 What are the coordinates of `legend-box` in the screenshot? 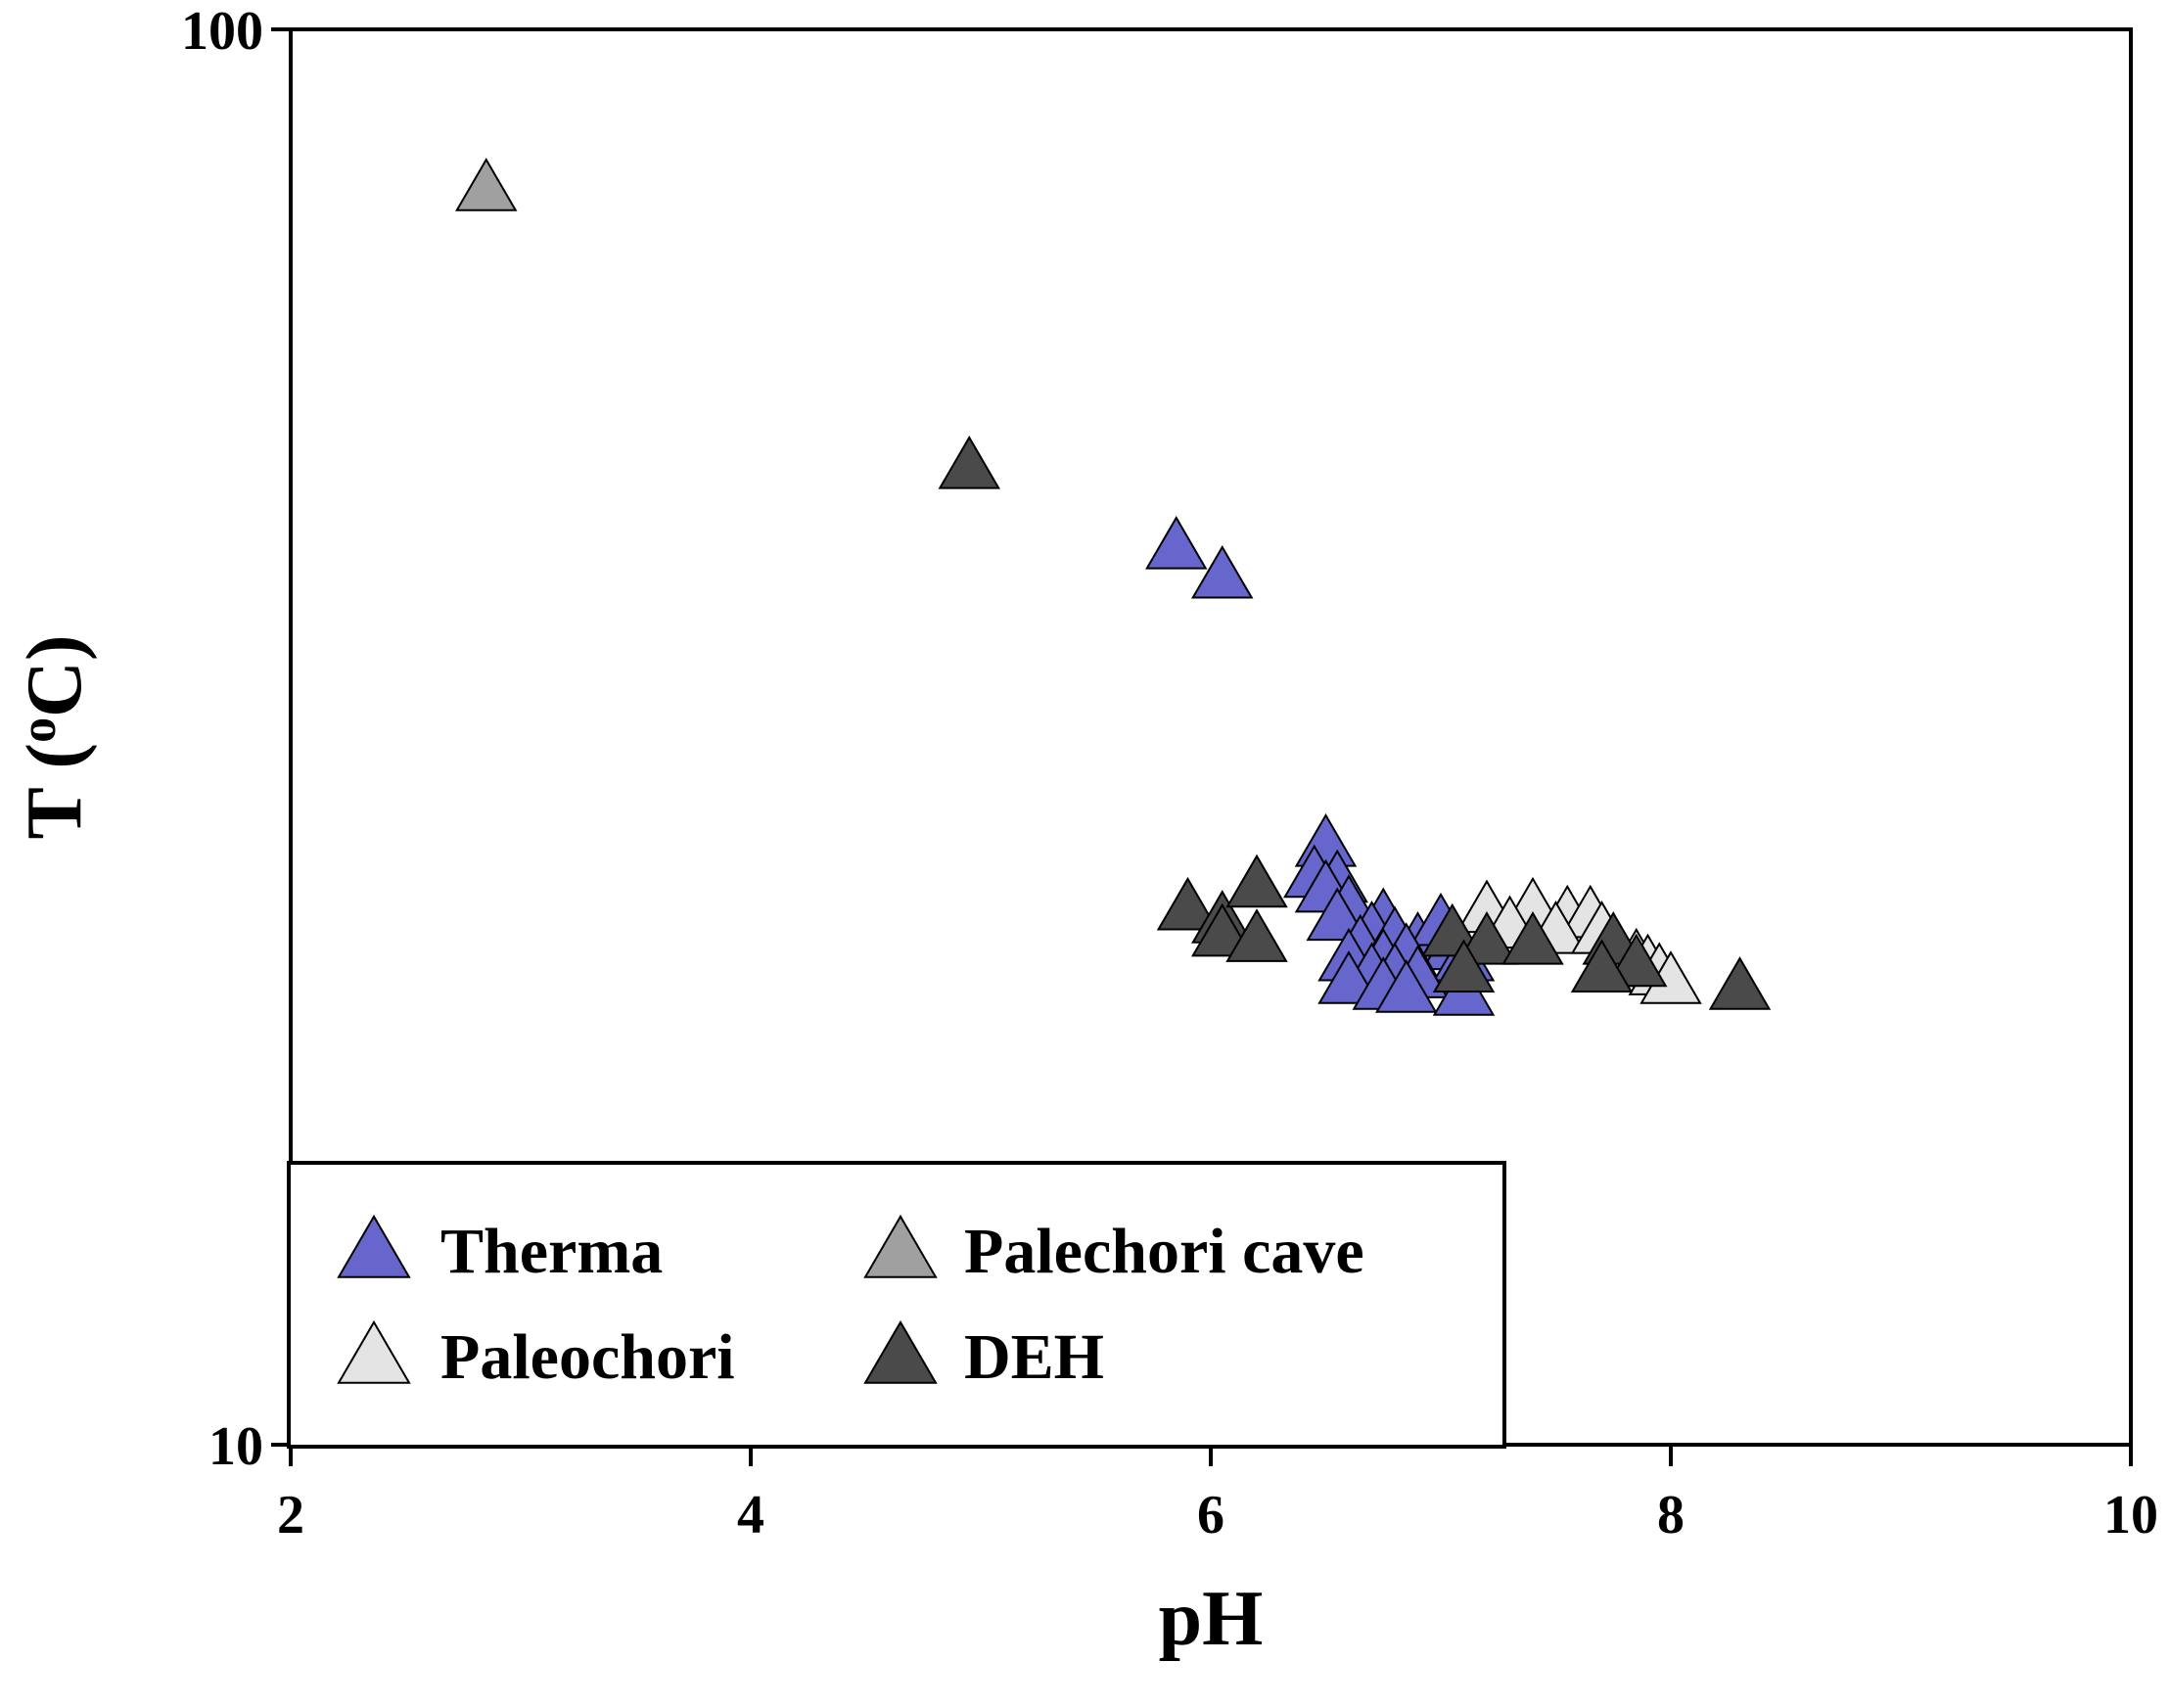 It's located at (897, 1305).